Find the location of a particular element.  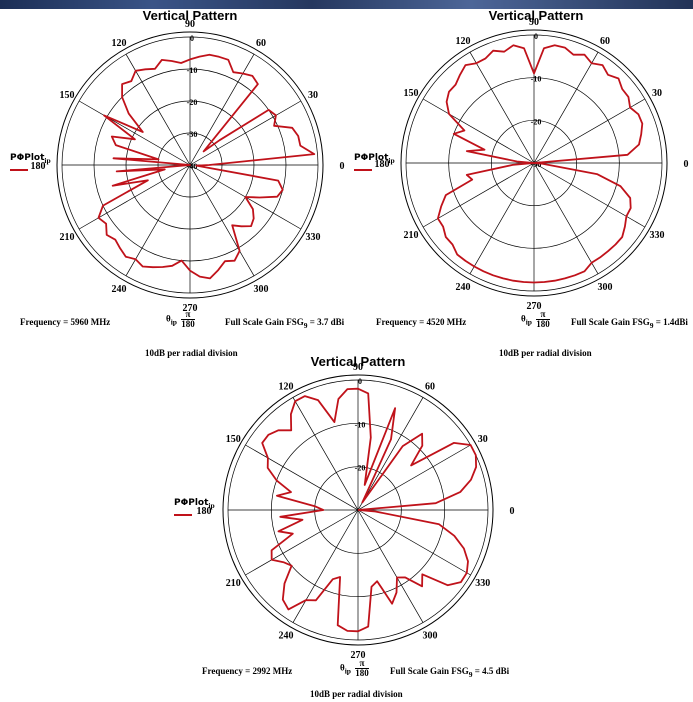

background-strip is located at coordinates (346, 4).